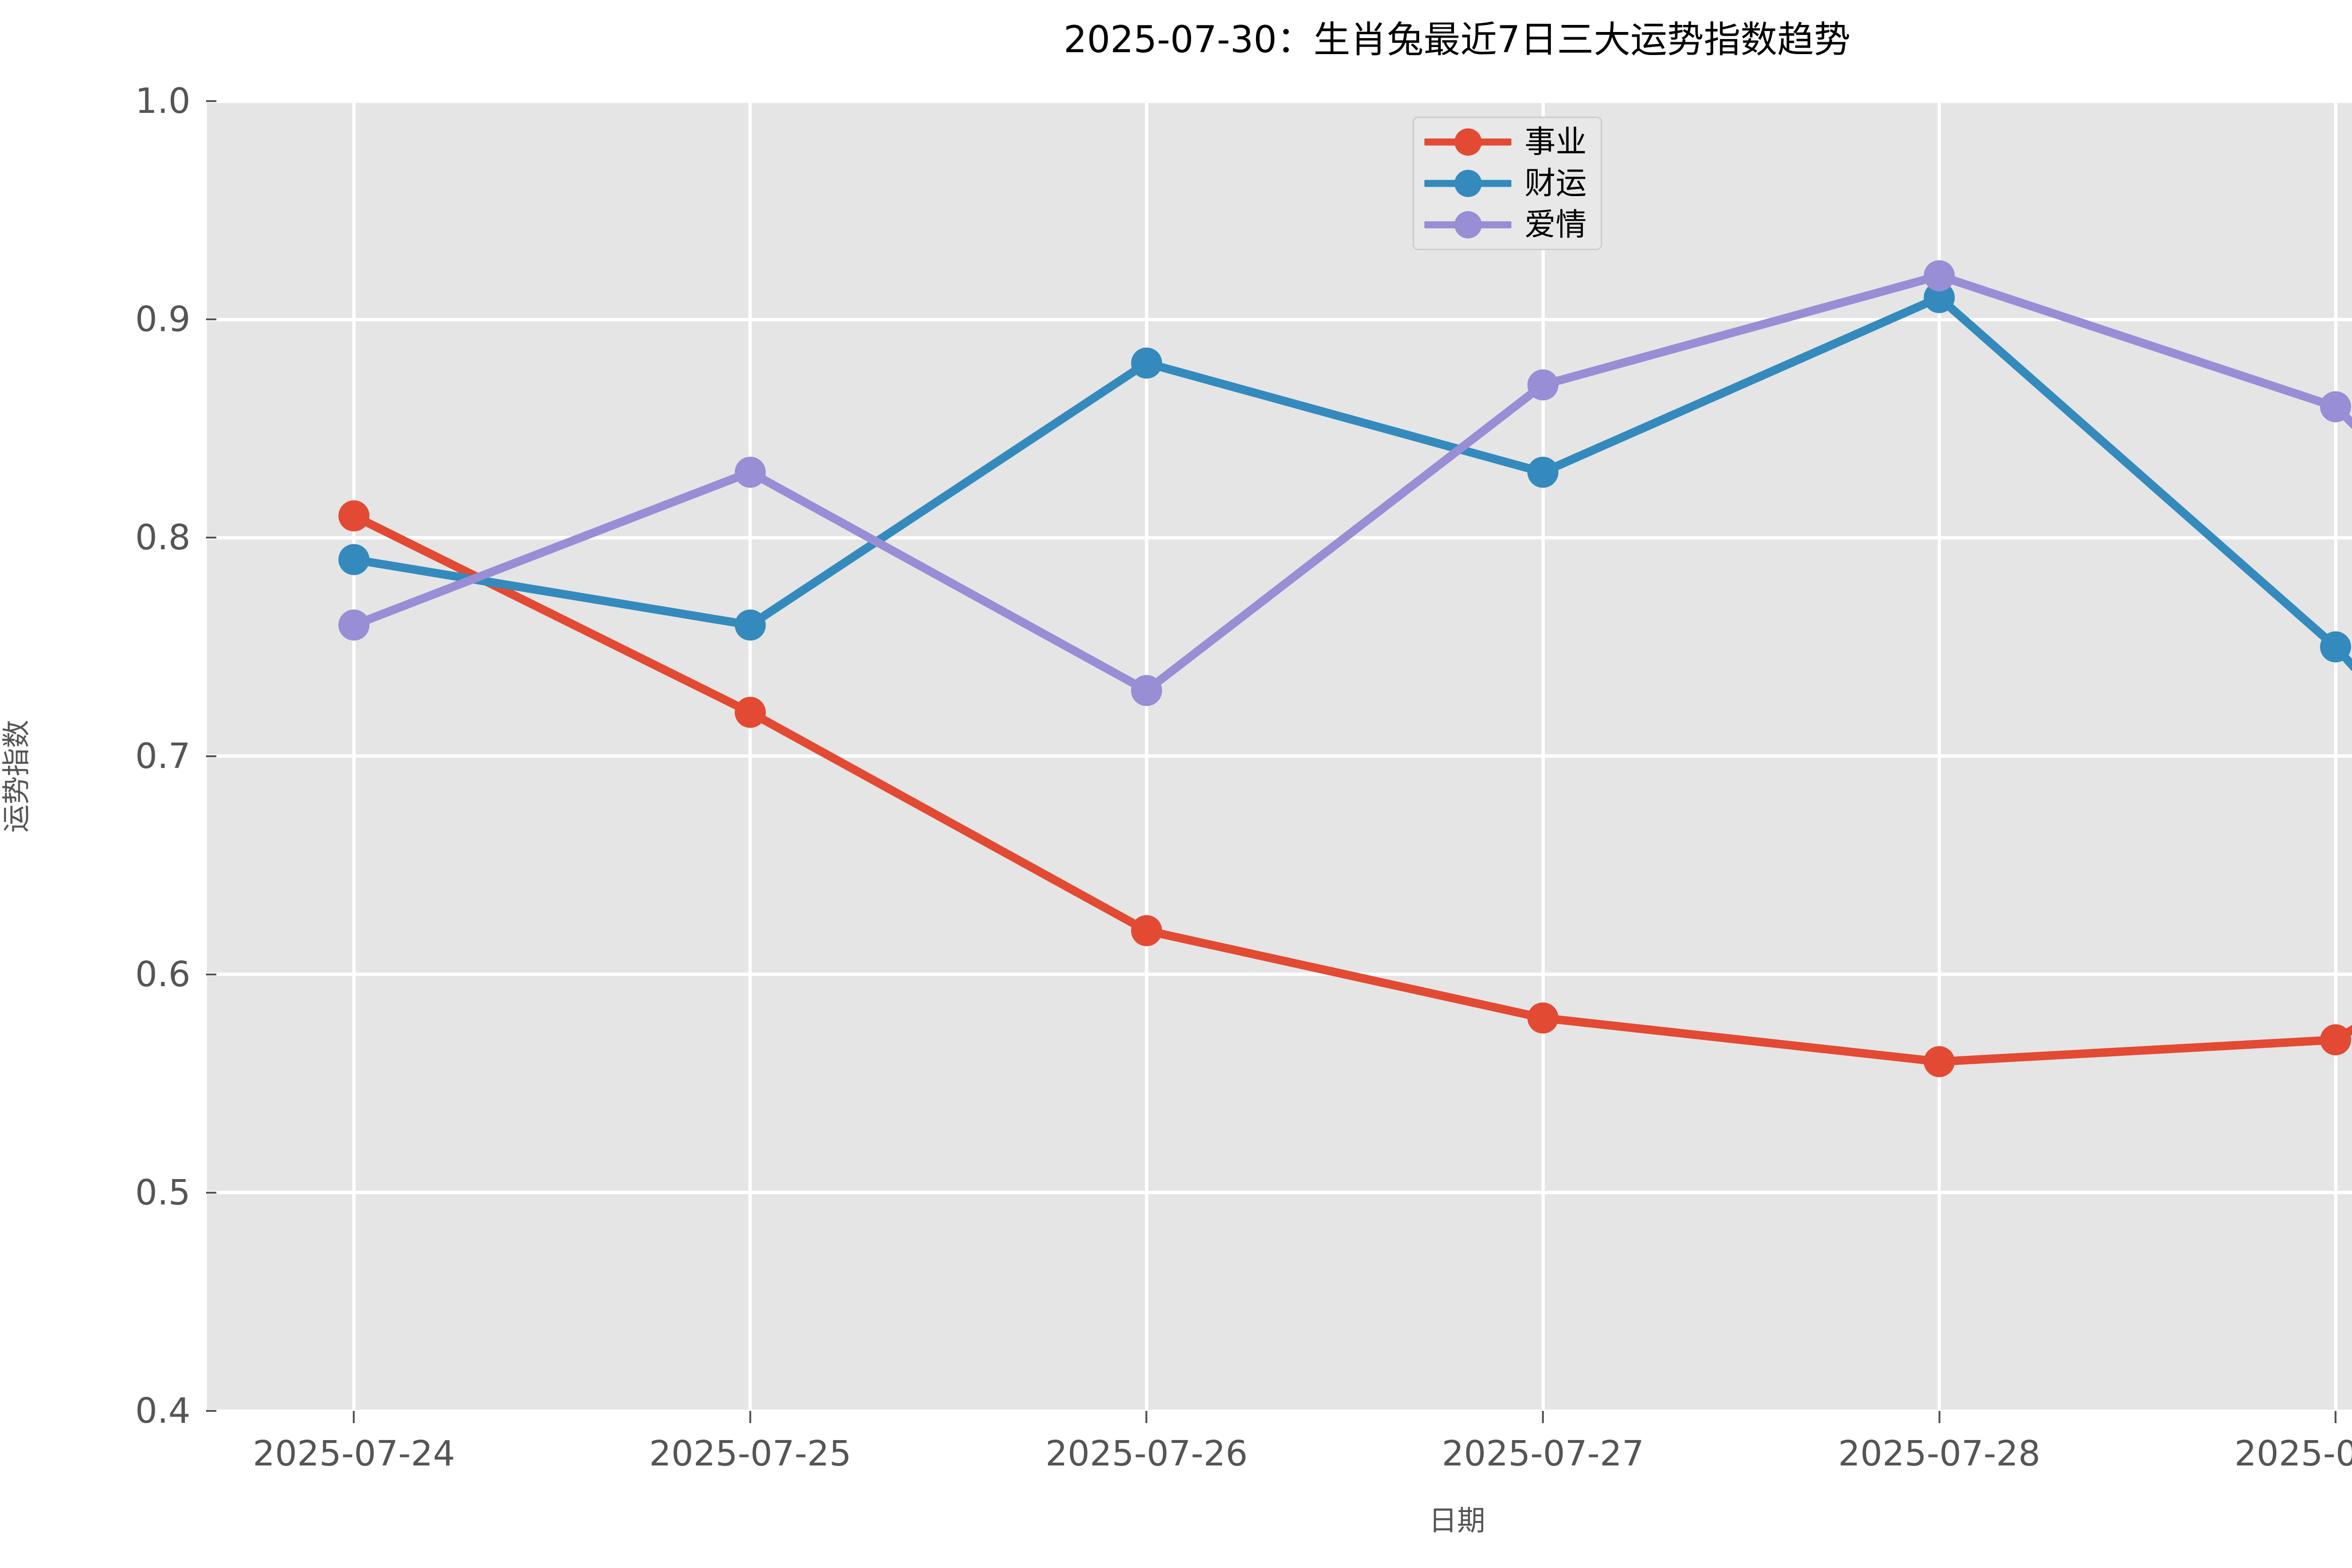 The width and height of the screenshot is (2352, 1568). I want to click on x-tick-label: 2025-07-26, so click(1146, 1453).